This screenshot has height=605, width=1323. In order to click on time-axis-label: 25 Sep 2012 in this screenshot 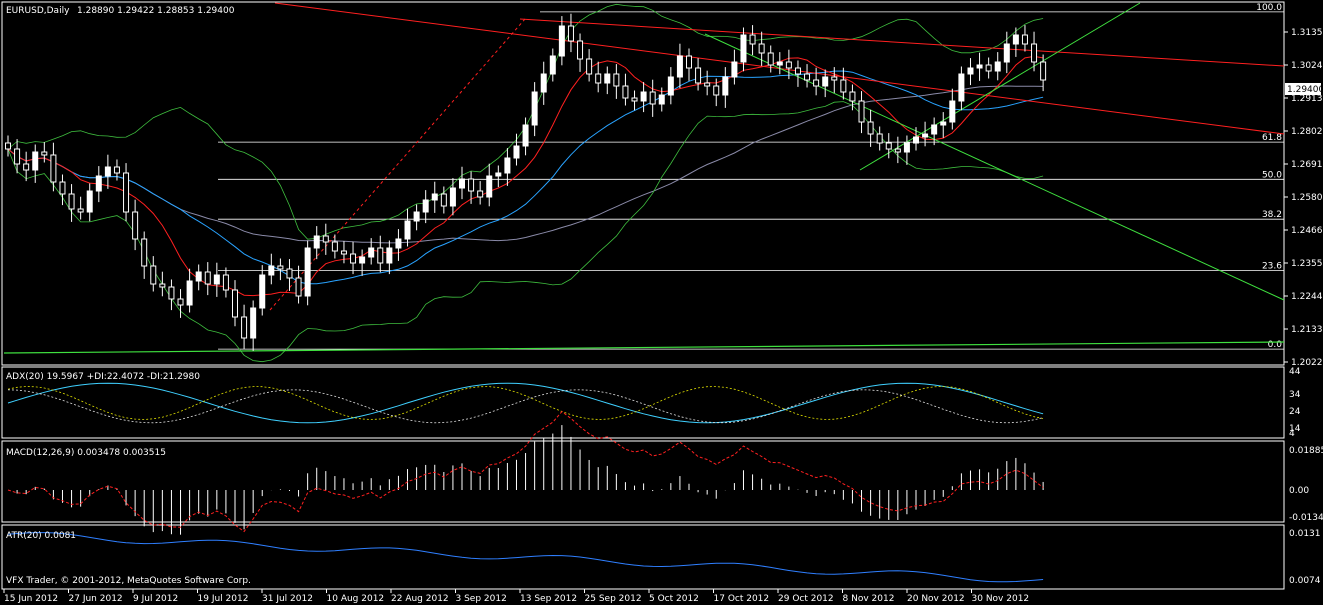, I will do `click(613, 599)`.